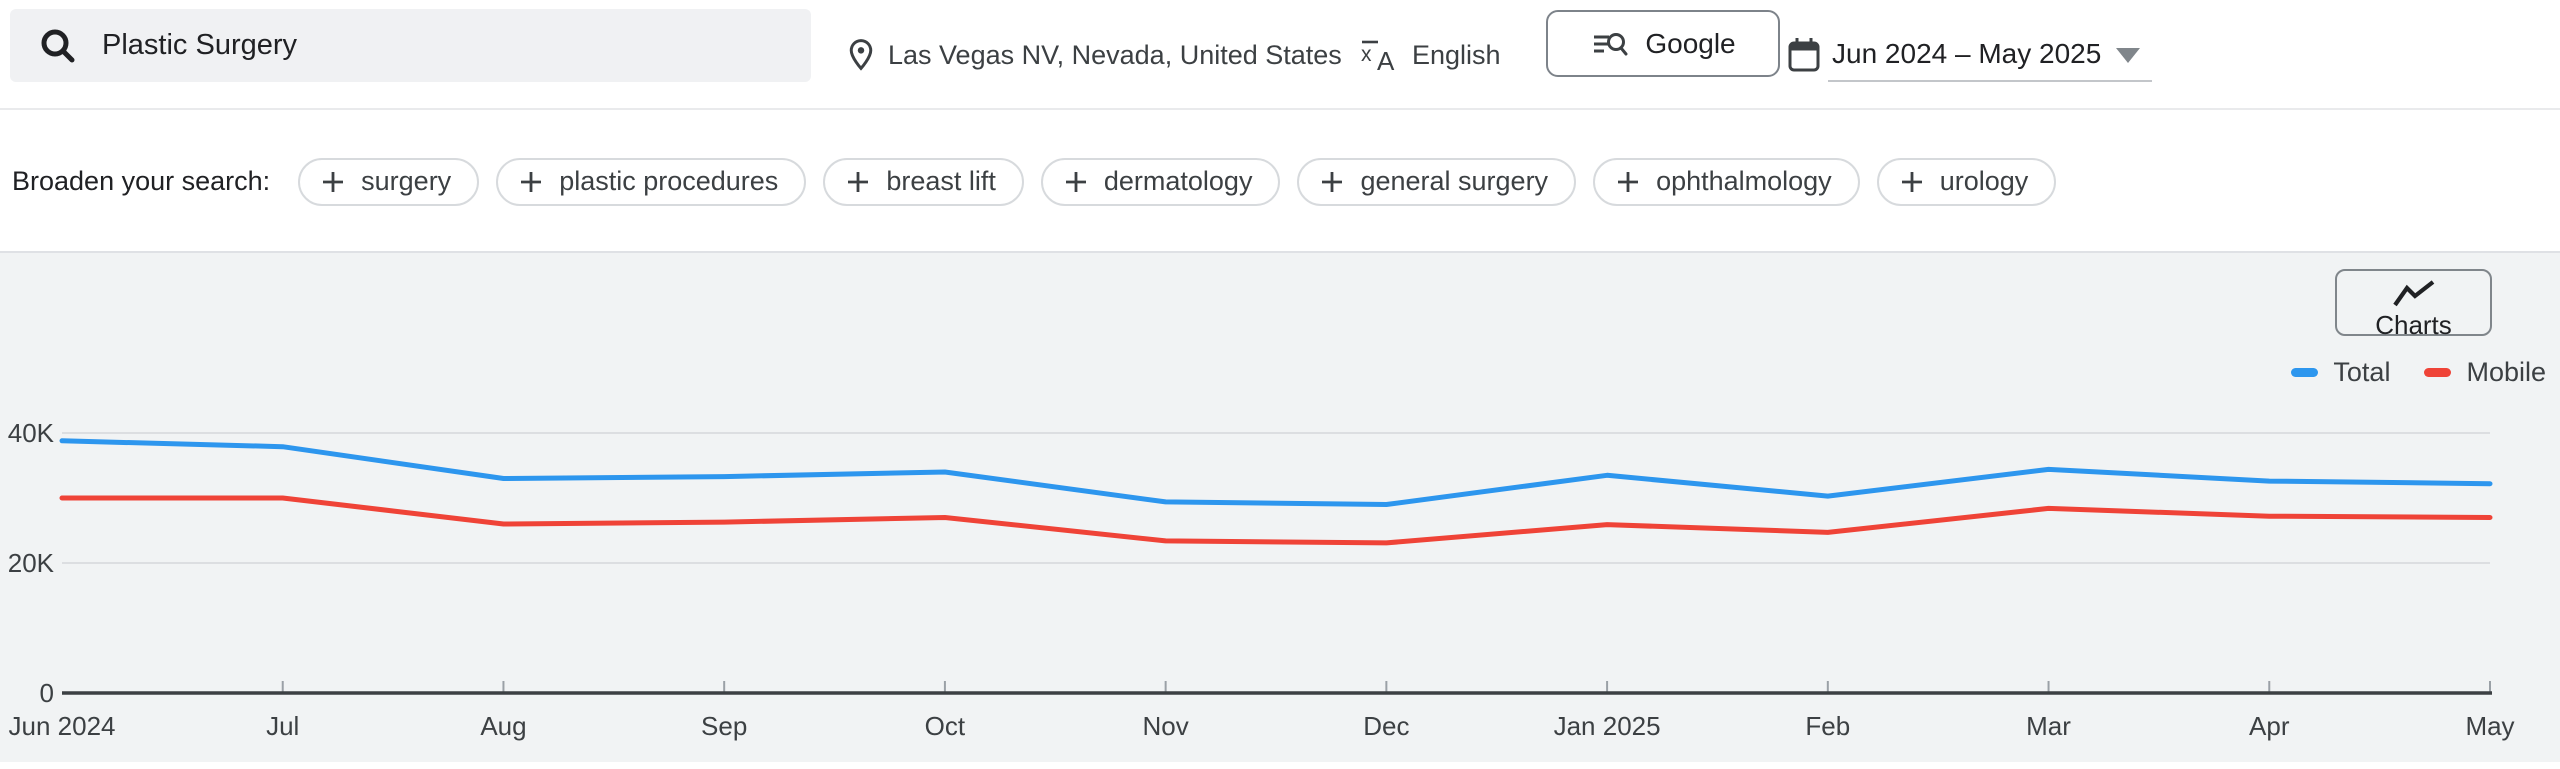  I want to click on broaden-chip-surgery: surgery, so click(389, 181).